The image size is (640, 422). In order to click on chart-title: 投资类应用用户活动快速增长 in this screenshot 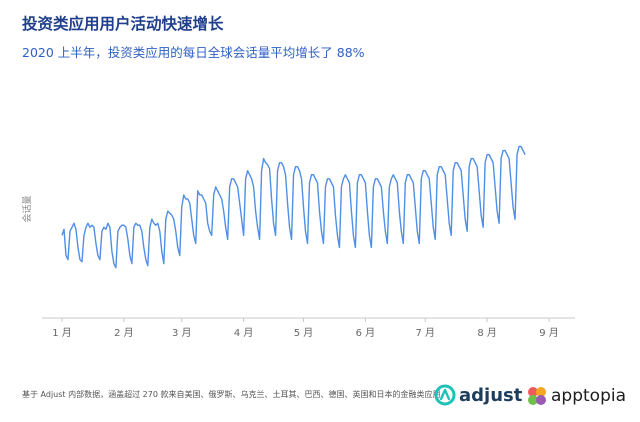, I will do `click(123, 24)`.